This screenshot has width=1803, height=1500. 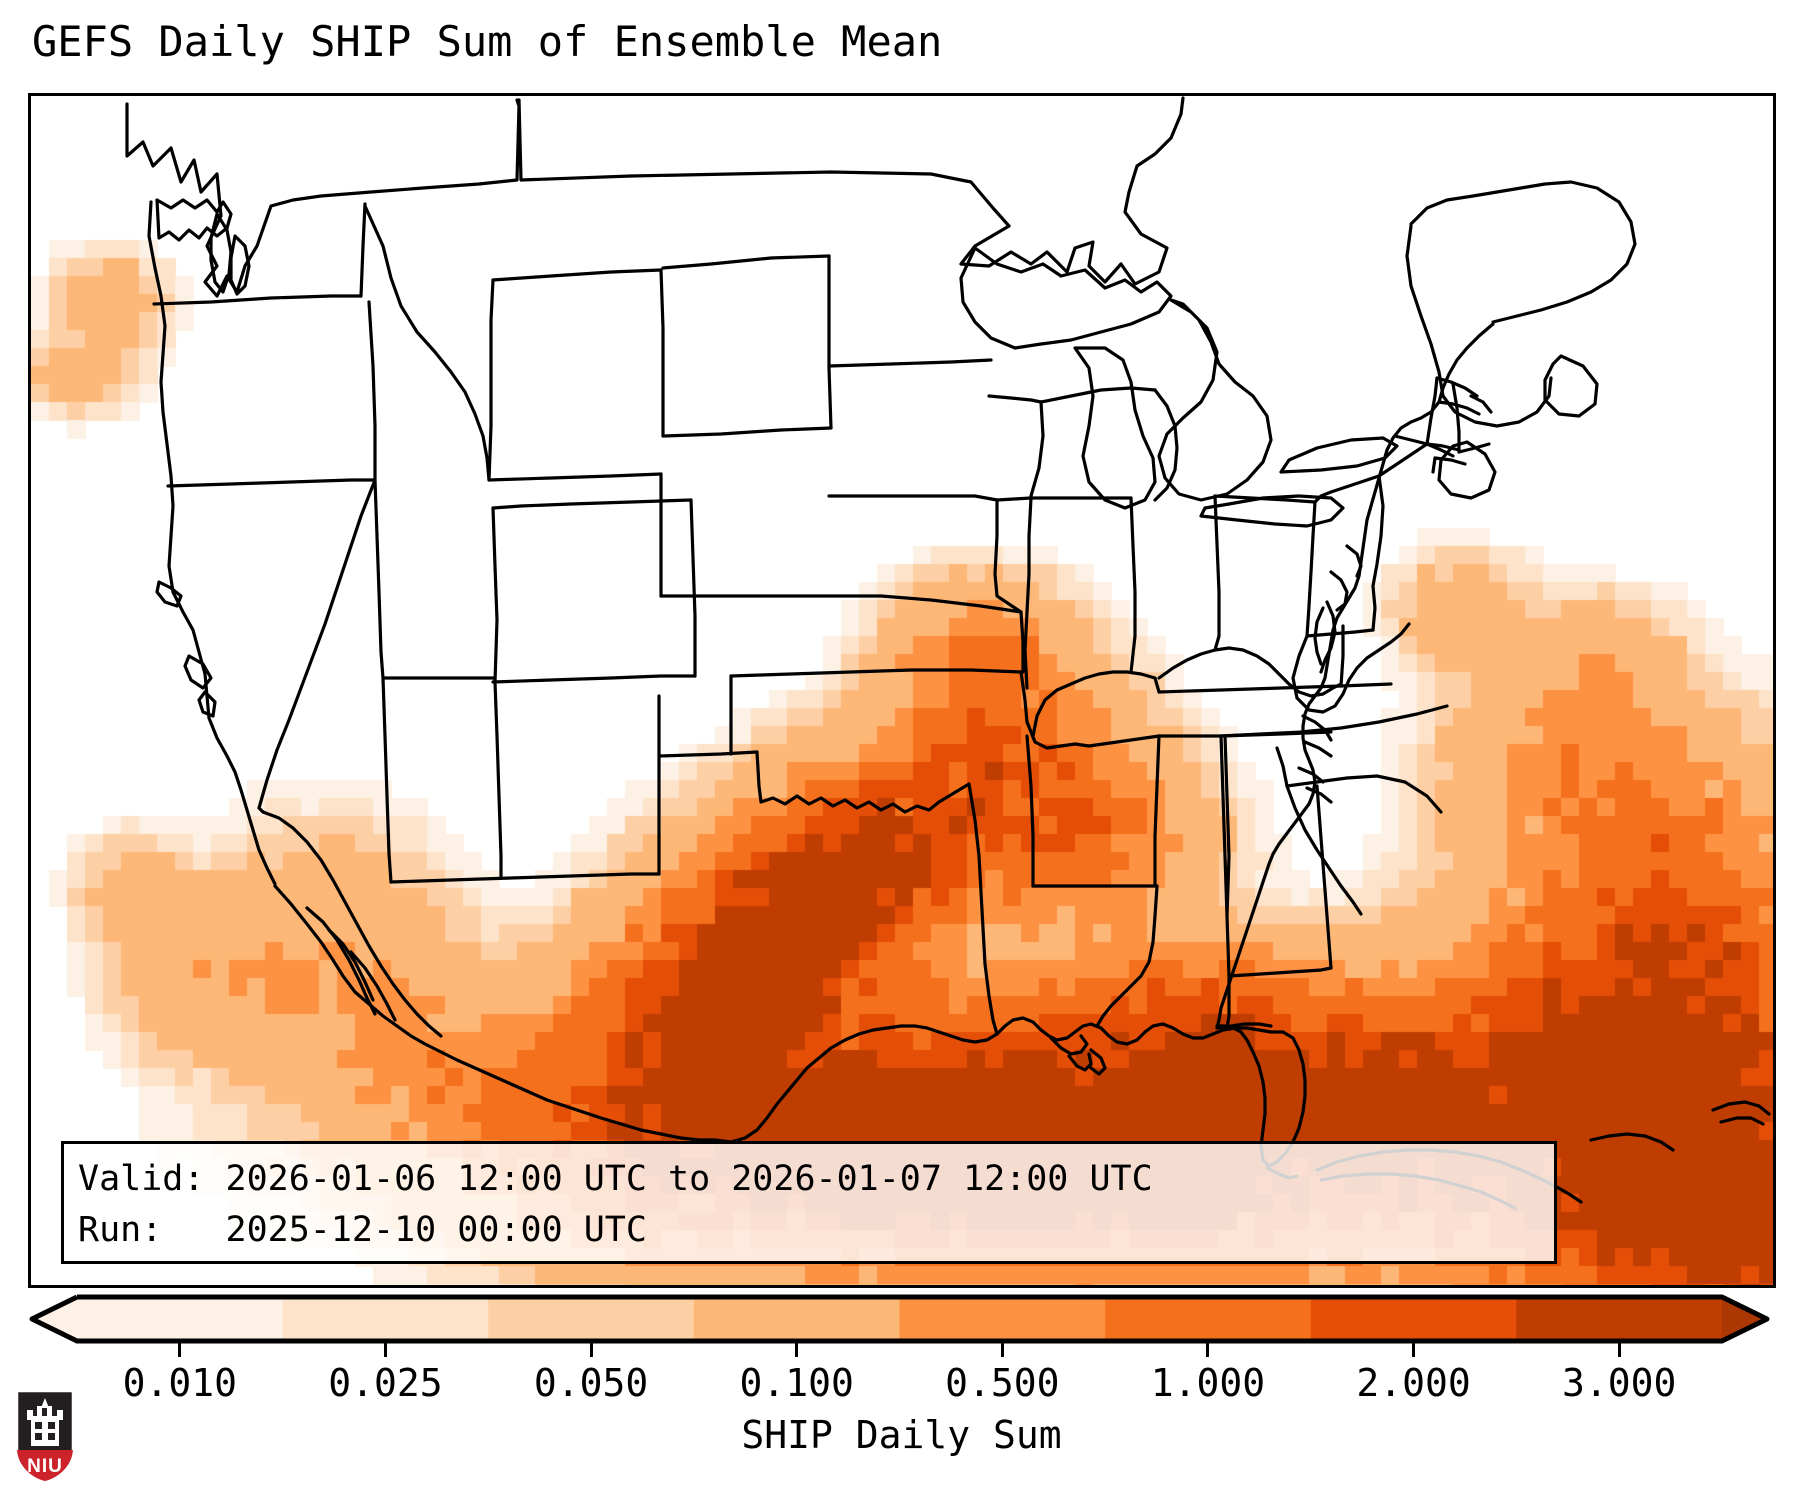 What do you see at coordinates (1413, 1383) in the screenshot?
I see `colorbar-tick-label: 2.000` at bounding box center [1413, 1383].